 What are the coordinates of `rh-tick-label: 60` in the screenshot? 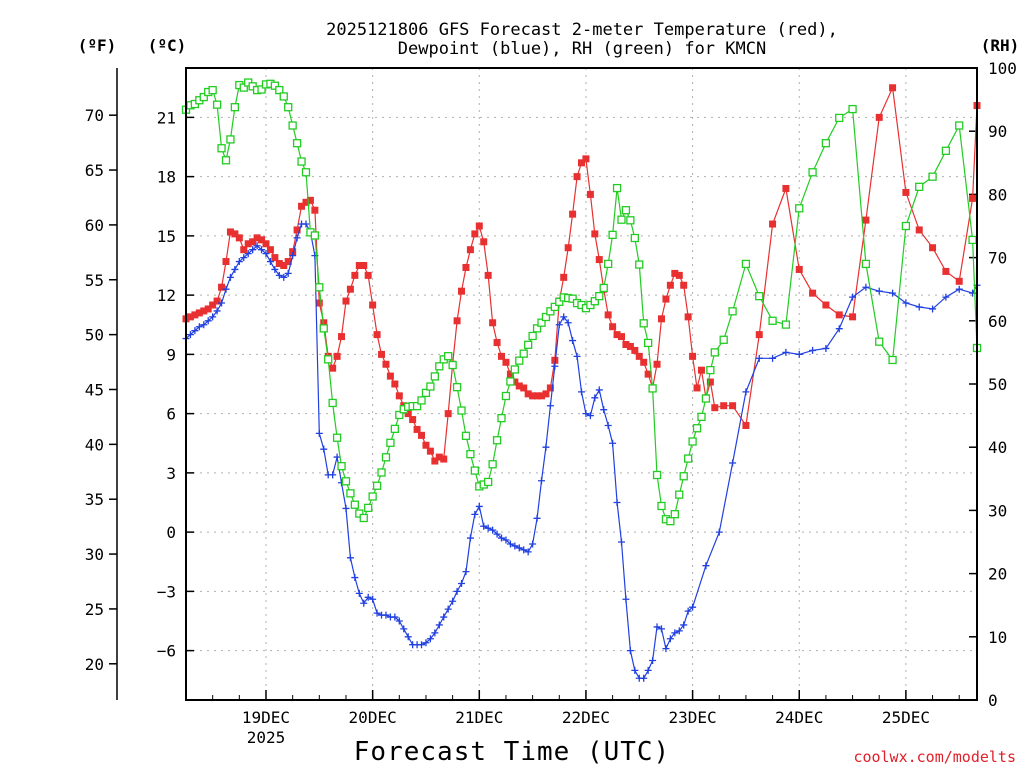 It's located at (997, 321).